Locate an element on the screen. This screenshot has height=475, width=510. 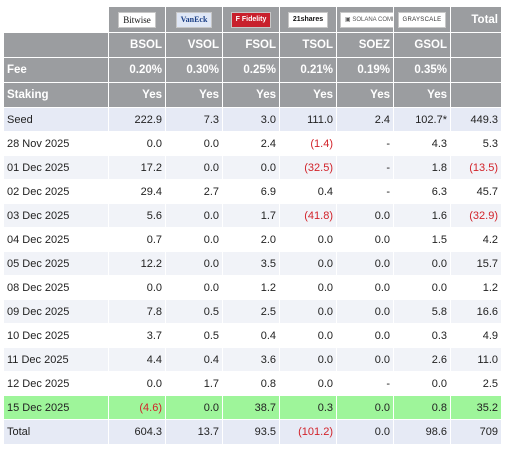
row-total-value: 16.6 is located at coordinates (476, 311).